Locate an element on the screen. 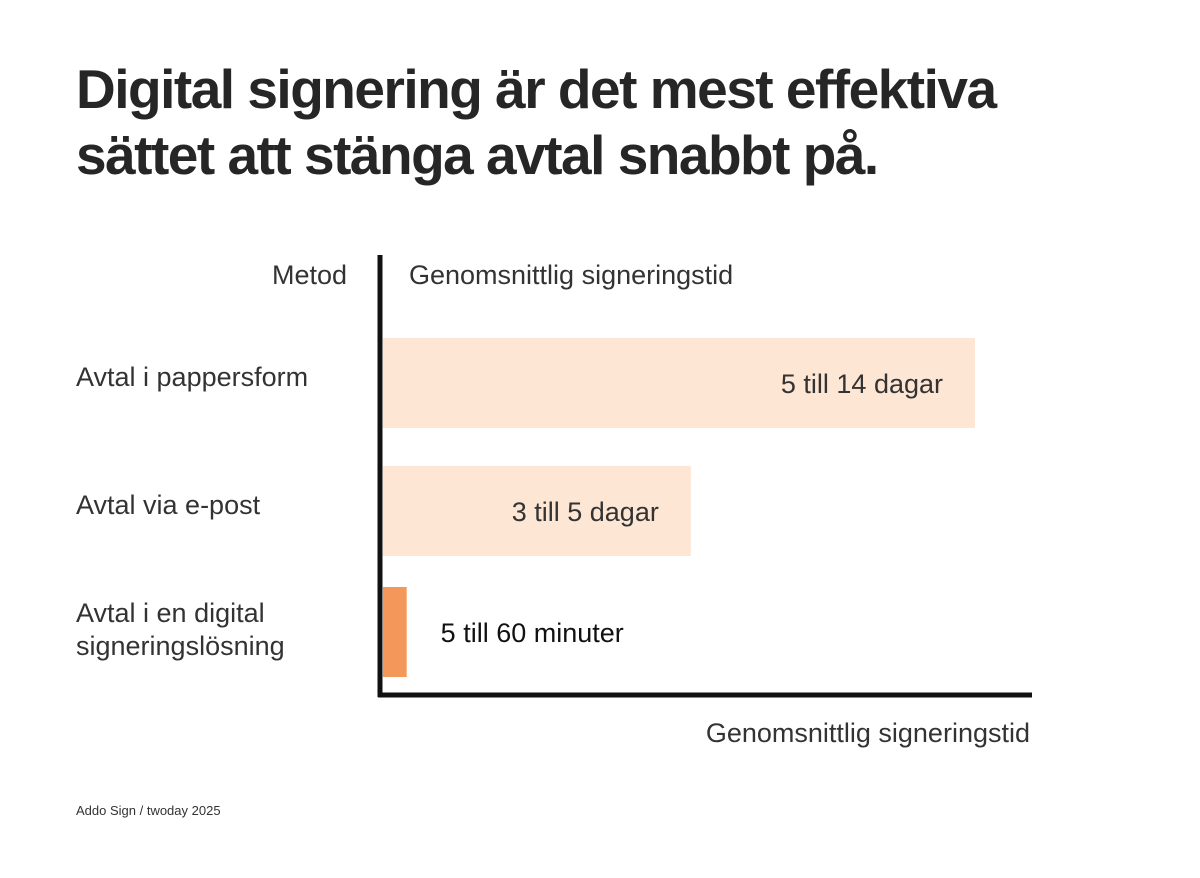 This screenshot has height=878, width=1200. category-label-line: Avtal via e-post is located at coordinates (168, 505).